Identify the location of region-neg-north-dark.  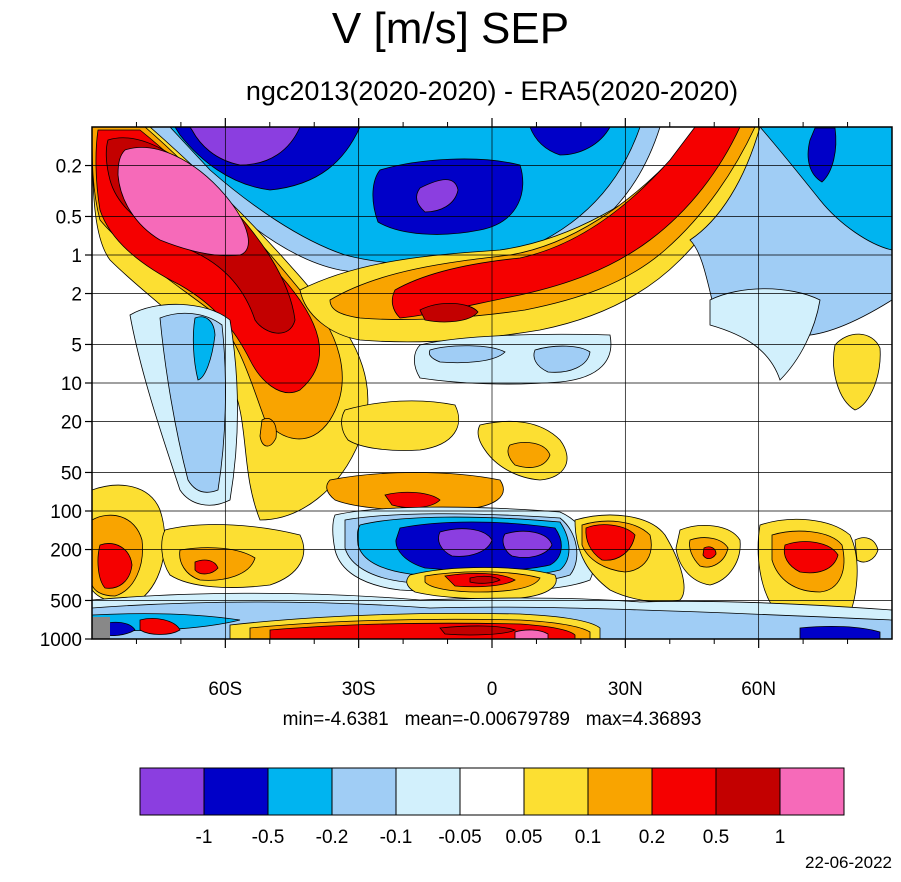
(822, 155).